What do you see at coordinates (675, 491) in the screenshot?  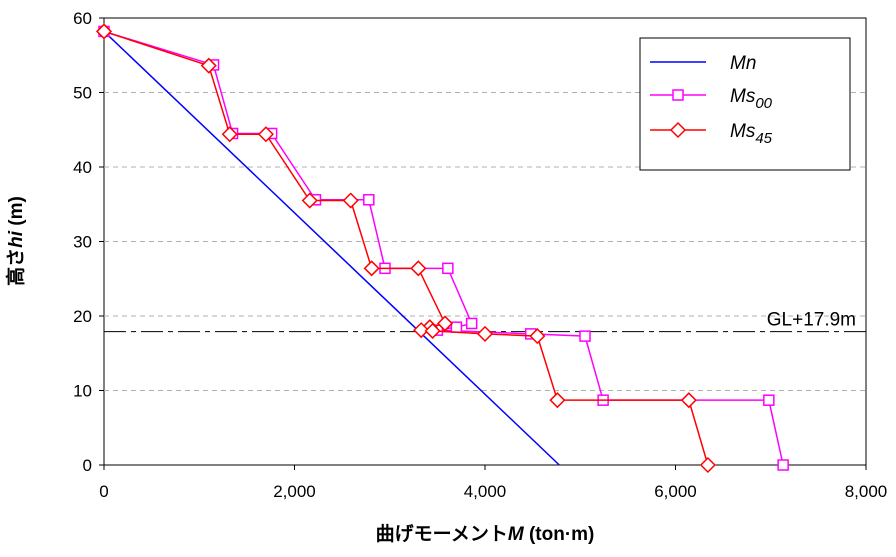 I see `x-tick-label: 6,000` at bounding box center [675, 491].